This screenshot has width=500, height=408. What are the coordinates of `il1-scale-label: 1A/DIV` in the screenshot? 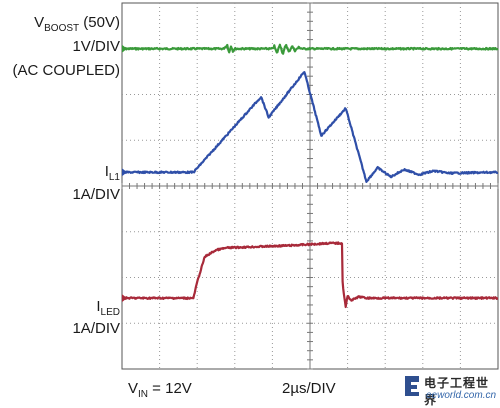 It's located at (96, 194).